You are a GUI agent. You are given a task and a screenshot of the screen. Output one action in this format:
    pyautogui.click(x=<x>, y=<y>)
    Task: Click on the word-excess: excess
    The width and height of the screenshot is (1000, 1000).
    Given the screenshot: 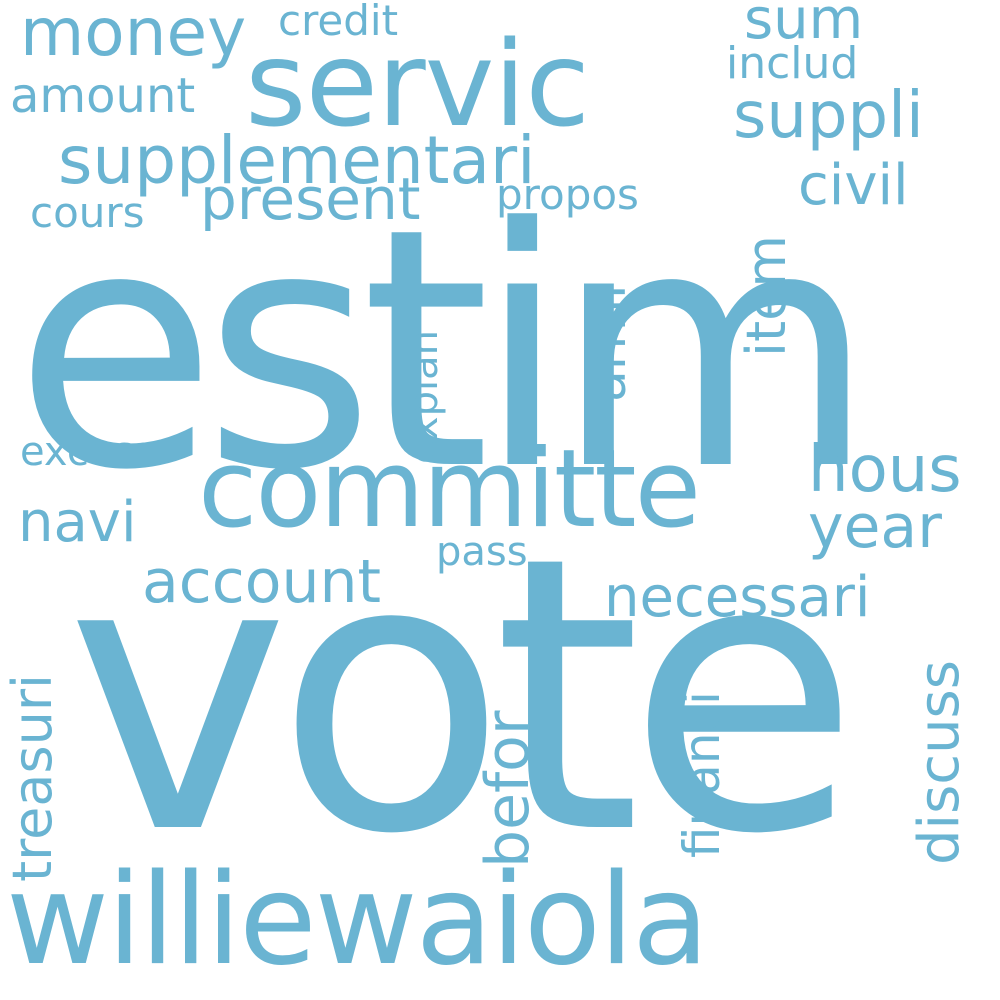 What is the action you would take?
    pyautogui.click(x=88, y=452)
    